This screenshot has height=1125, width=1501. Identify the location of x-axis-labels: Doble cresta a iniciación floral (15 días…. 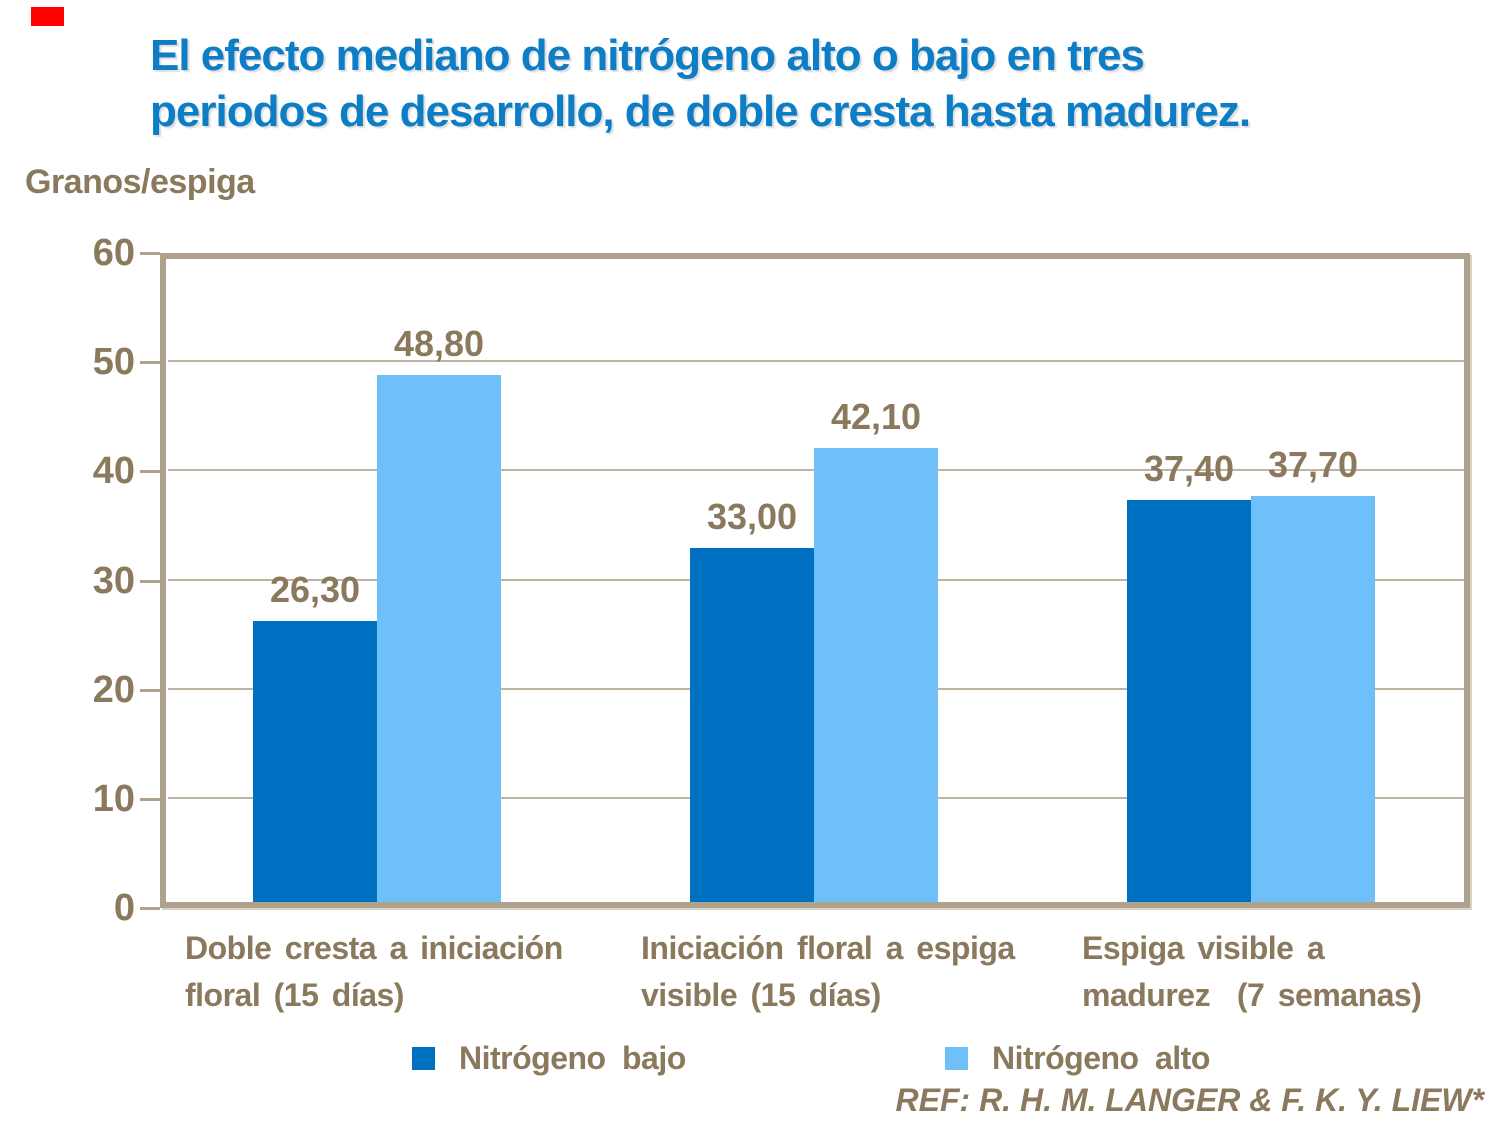
(815, 975).